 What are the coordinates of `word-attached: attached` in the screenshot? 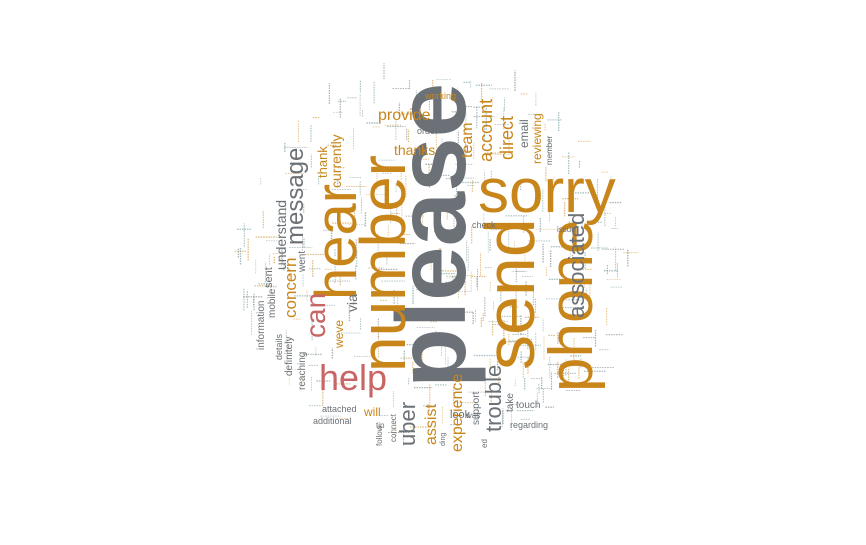 It's located at (339, 409).